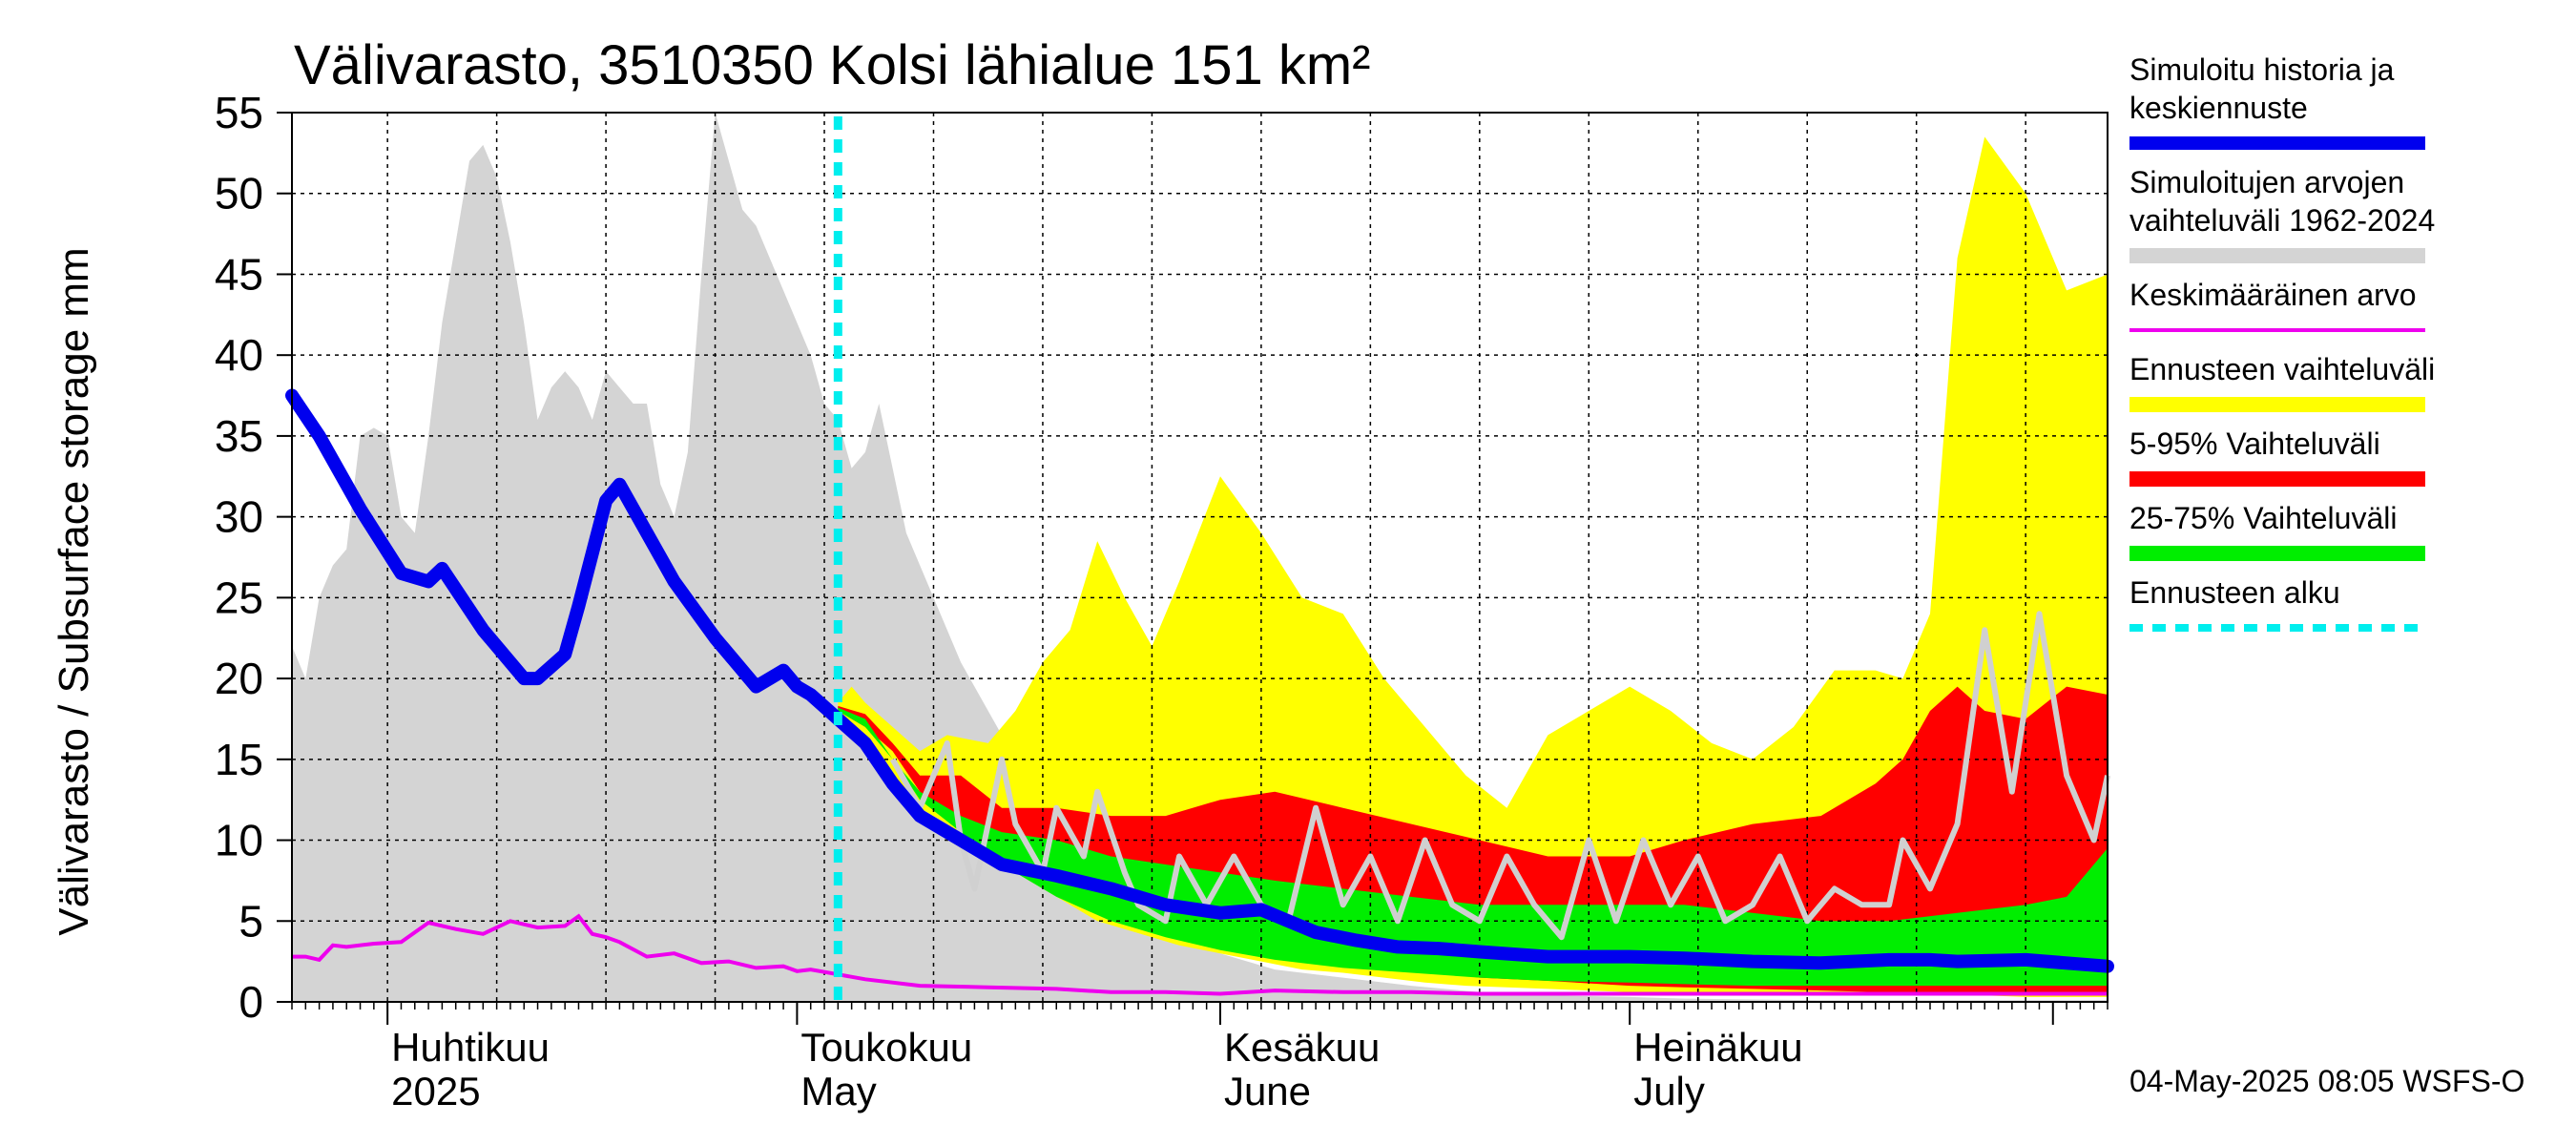 This screenshot has height=1145, width=2576. Describe the element at coordinates (1717, 1047) in the screenshot. I see `x-month-label: Heinäkuu` at that location.